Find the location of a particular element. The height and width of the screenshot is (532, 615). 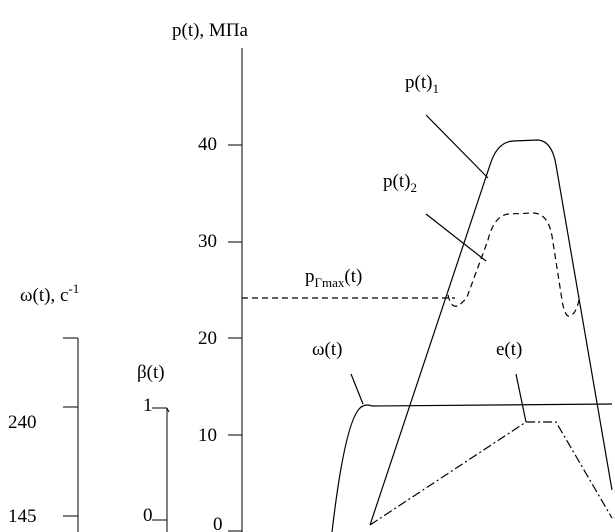

p1-leader-line is located at coordinates (457, 146).